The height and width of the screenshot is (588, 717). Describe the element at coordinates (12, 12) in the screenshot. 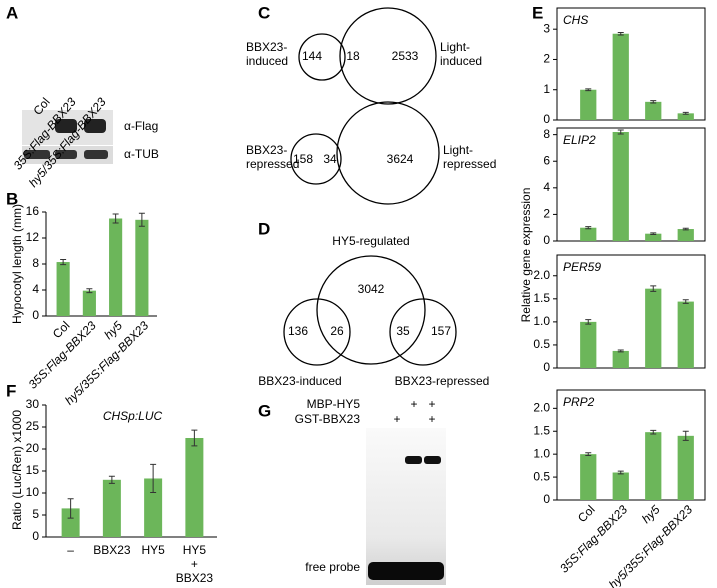

I see `panel-label: A` at that location.